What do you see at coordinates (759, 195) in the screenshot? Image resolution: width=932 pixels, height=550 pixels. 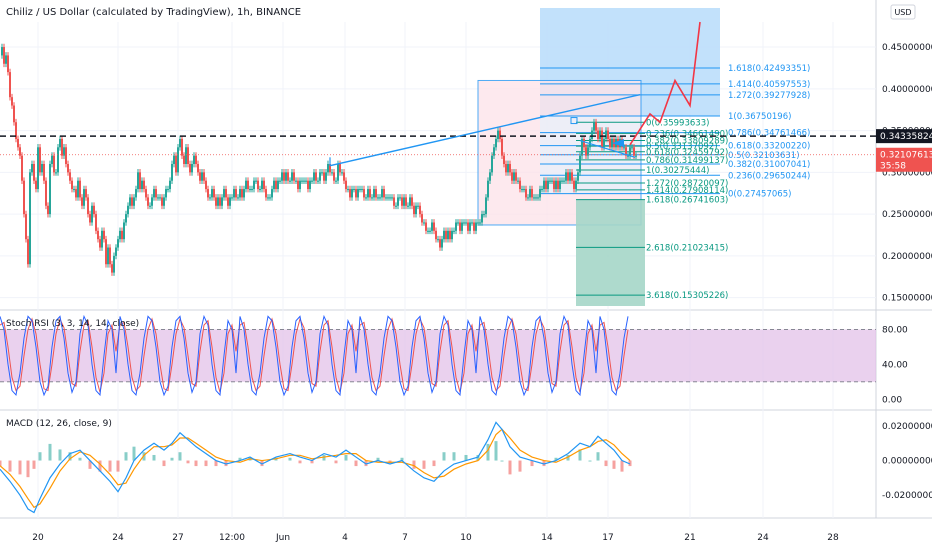 I see `fib-label-upper: 0(0.27457065)` at bounding box center [759, 195].